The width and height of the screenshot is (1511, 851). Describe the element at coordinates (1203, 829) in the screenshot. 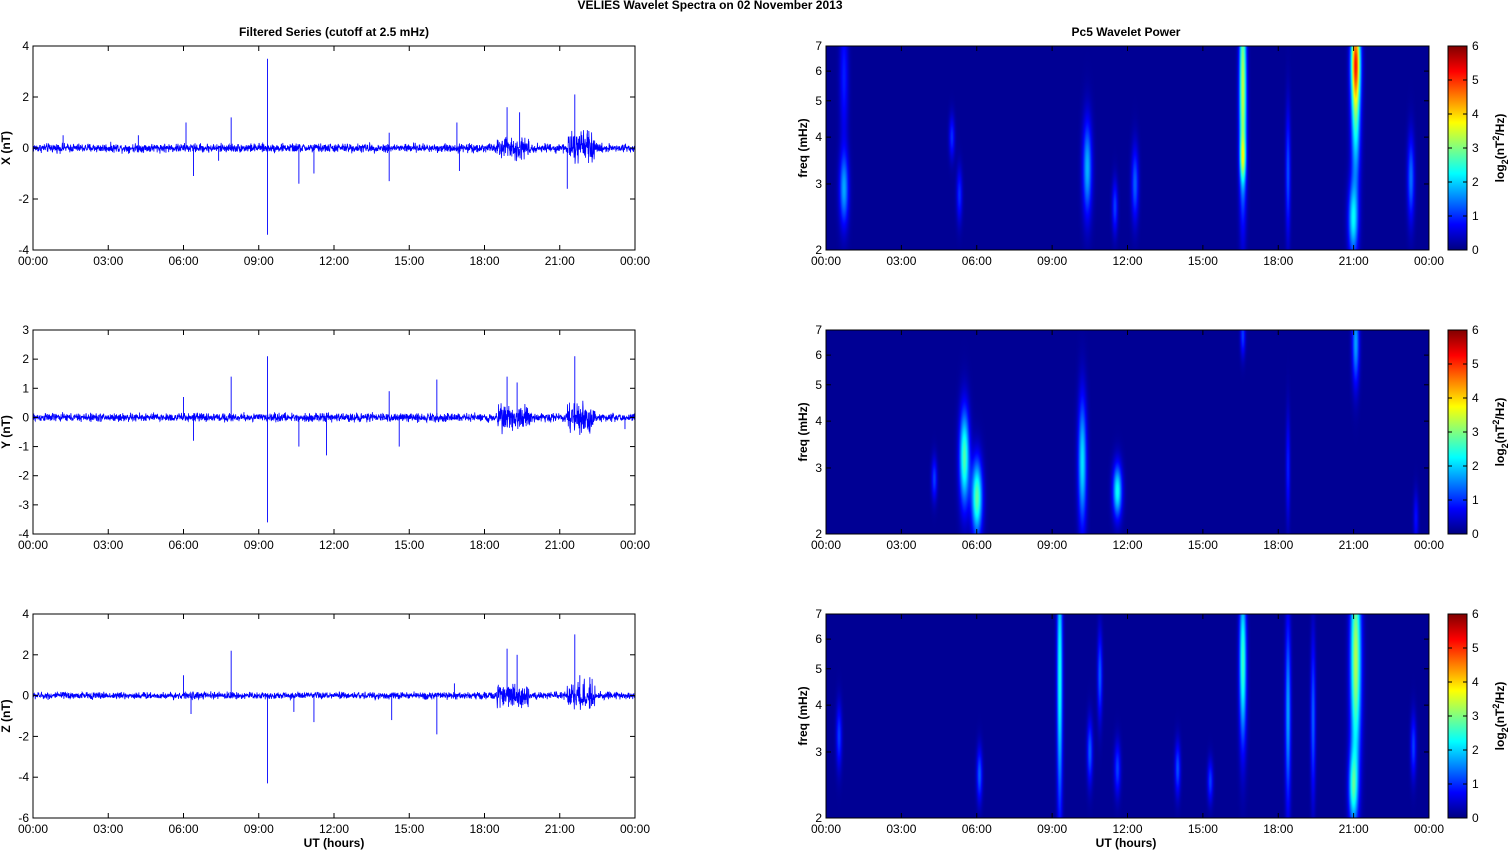

I see `spectrogram-z-x-tick-label: 15:00` at that location.